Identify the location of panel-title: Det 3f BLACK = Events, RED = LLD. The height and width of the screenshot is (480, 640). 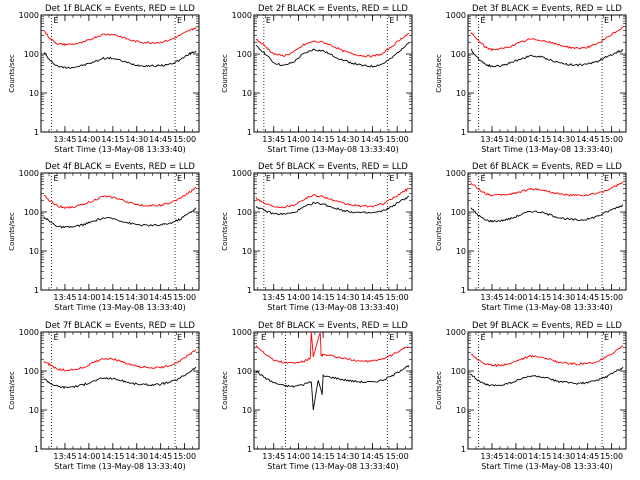
(547, 9).